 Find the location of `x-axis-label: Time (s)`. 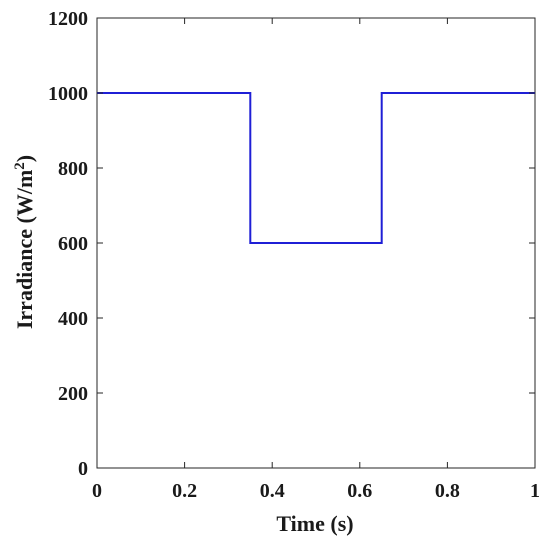

x-axis-label: Time (s) is located at coordinates (314, 523).